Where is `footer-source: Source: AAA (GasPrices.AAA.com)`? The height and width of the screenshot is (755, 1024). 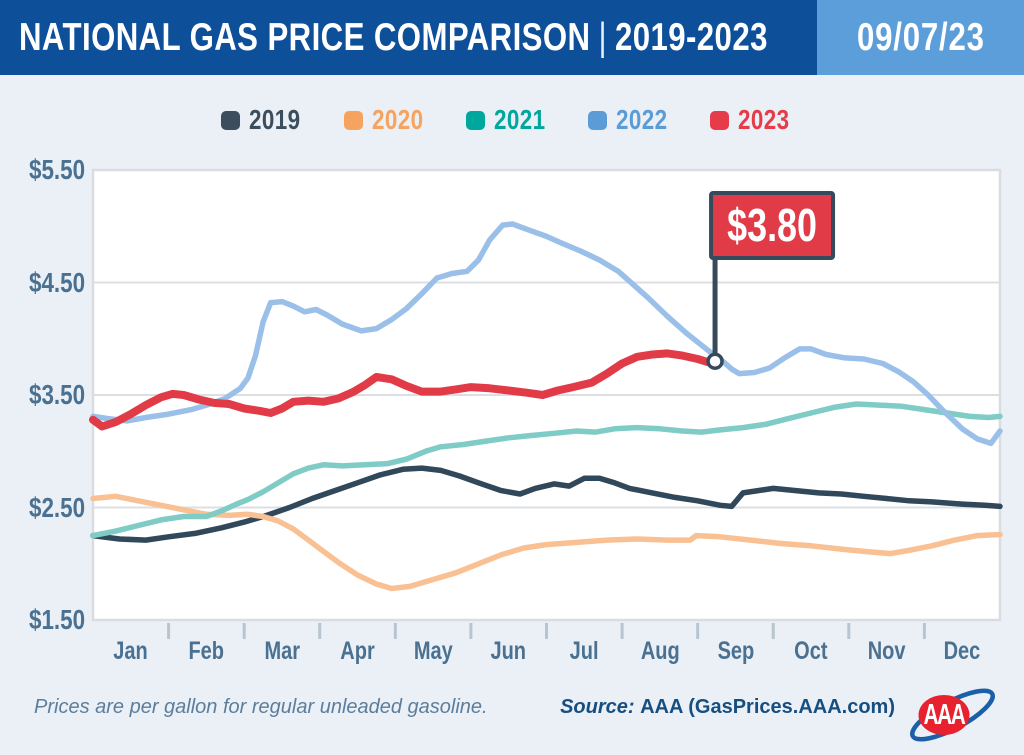
footer-source: Source: AAA (GasPrices.AAA.com) is located at coordinates (665, 707).